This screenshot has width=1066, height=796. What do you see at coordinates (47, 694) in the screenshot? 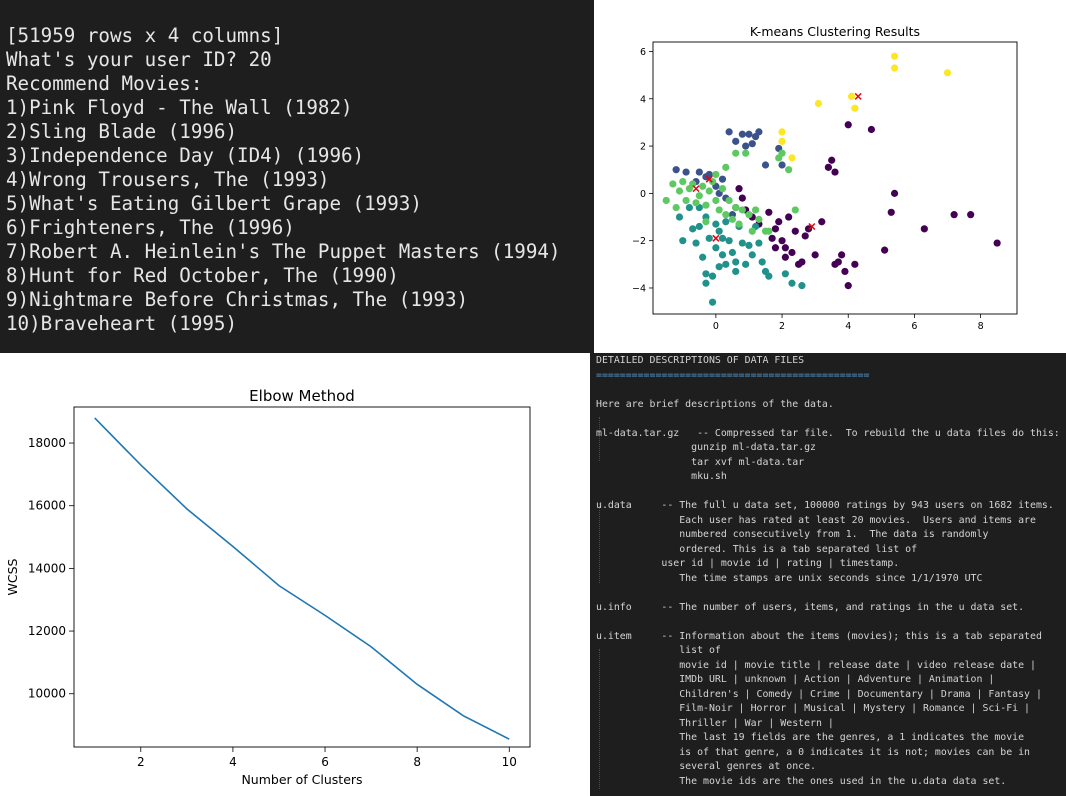
I see `y-tick-label: 10000` at bounding box center [47, 694].